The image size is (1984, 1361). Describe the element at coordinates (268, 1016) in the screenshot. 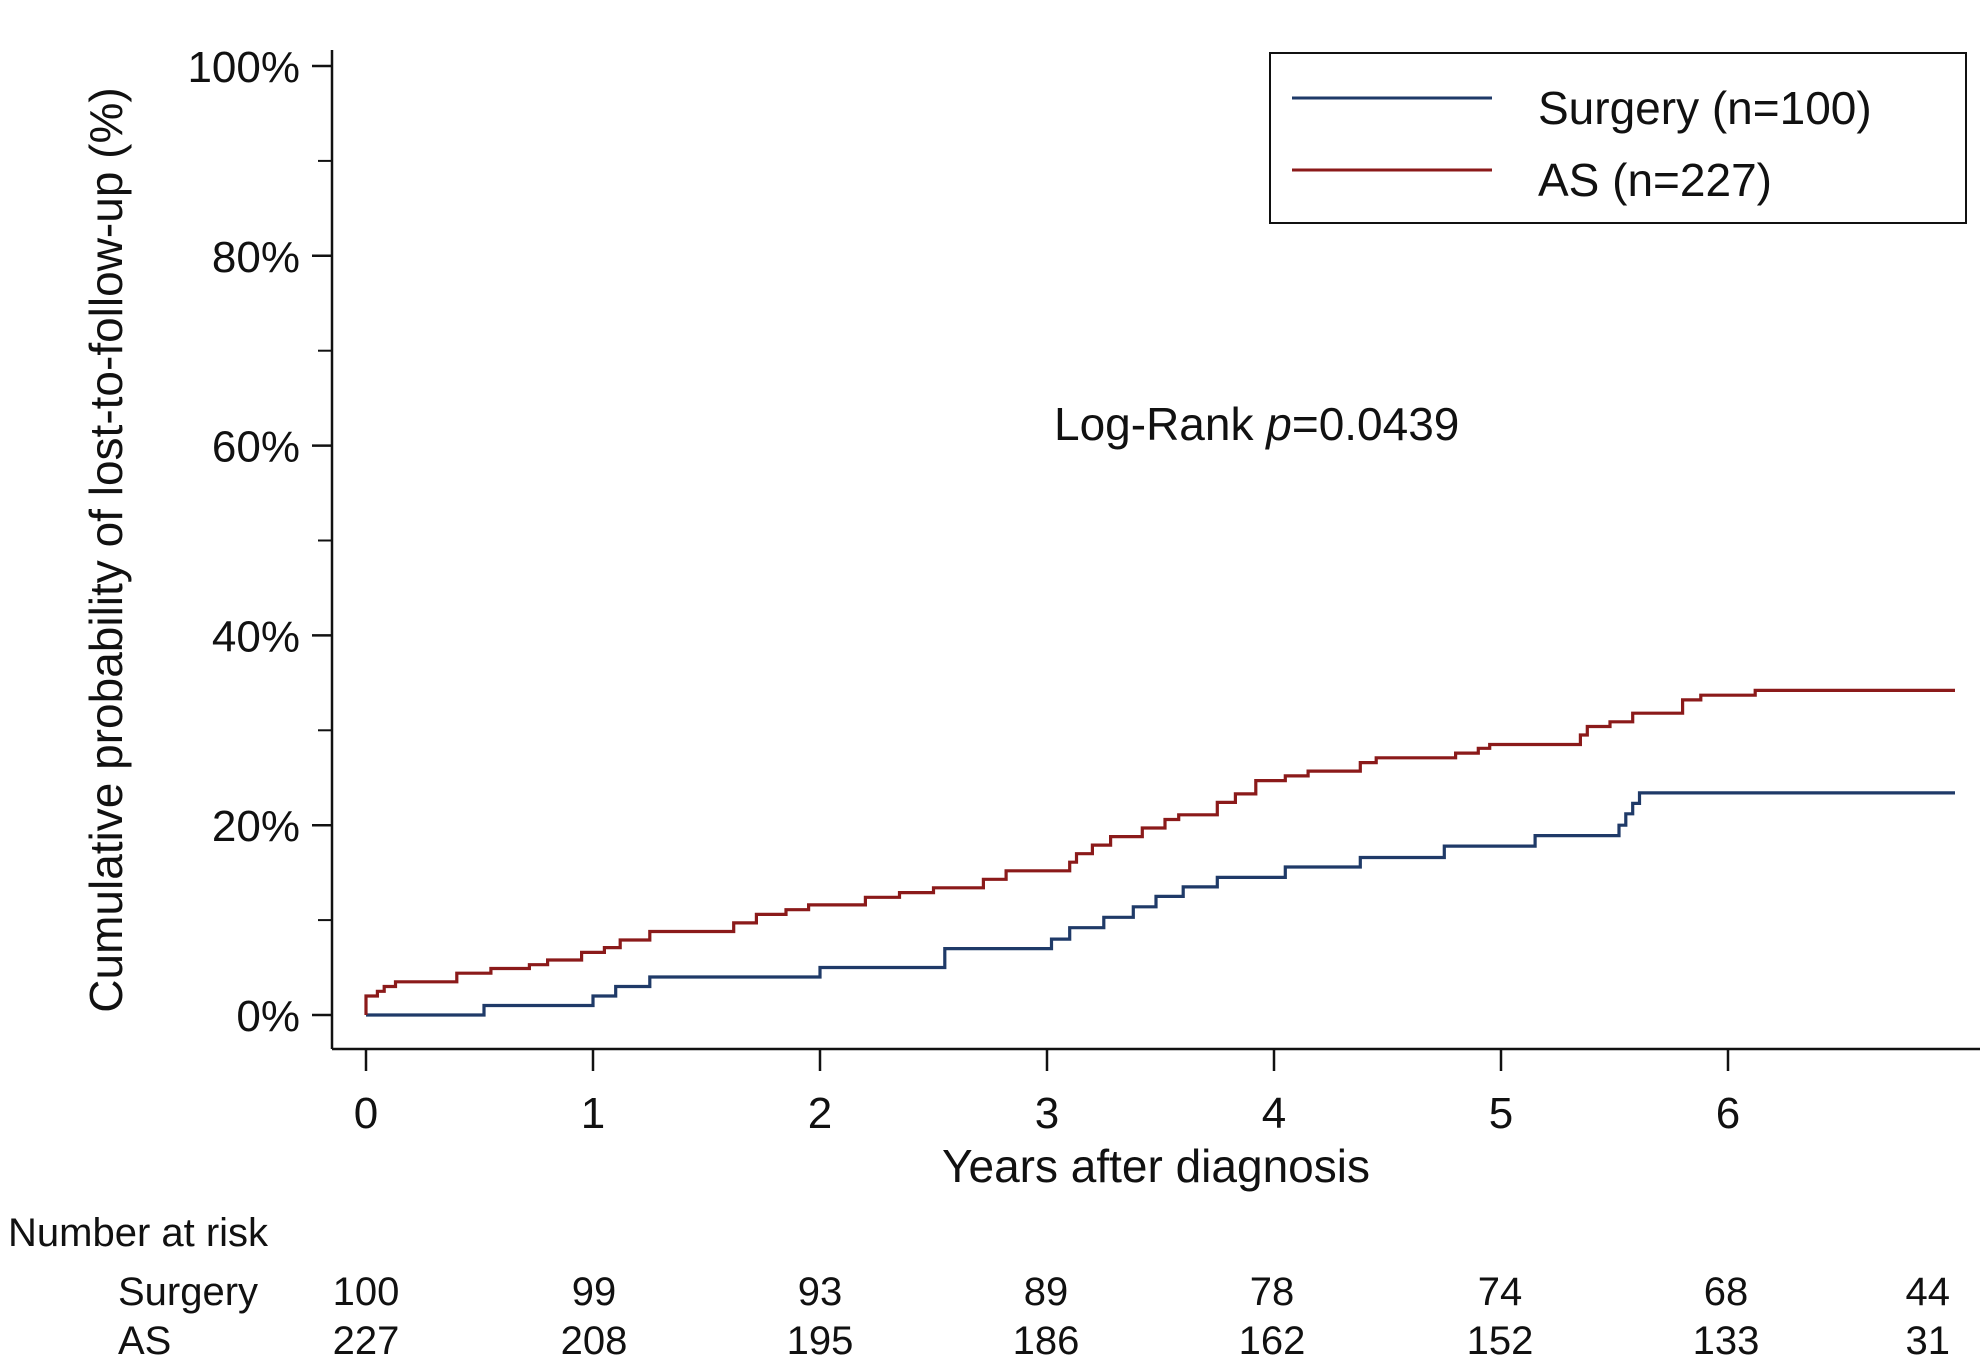

I see `y-tick-label: 0%` at that location.